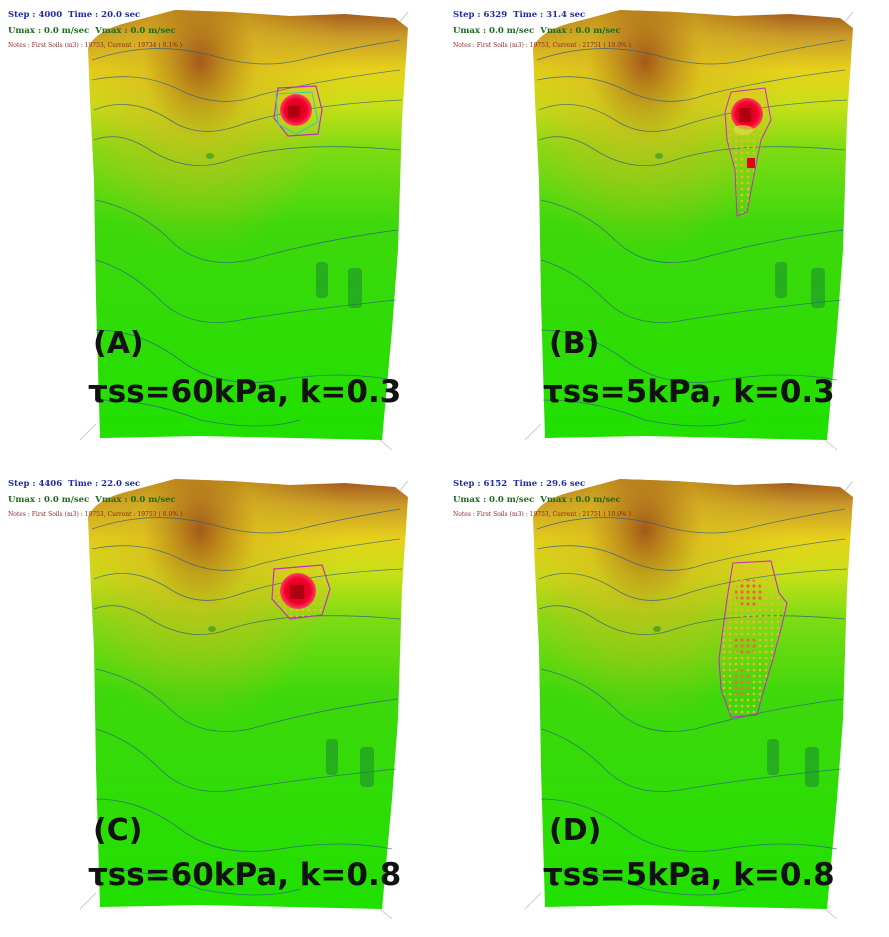 Image resolution: width=889 pixels, height=937 pixels. Describe the element at coordinates (689, 875) in the screenshot. I see `panel-parameters: τss=5kPa, k=0.8` at that location.